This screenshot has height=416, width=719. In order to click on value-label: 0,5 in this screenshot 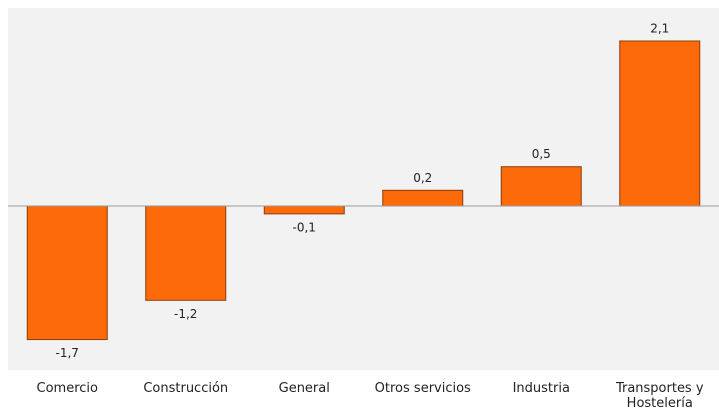, I will do `click(541, 154)`.